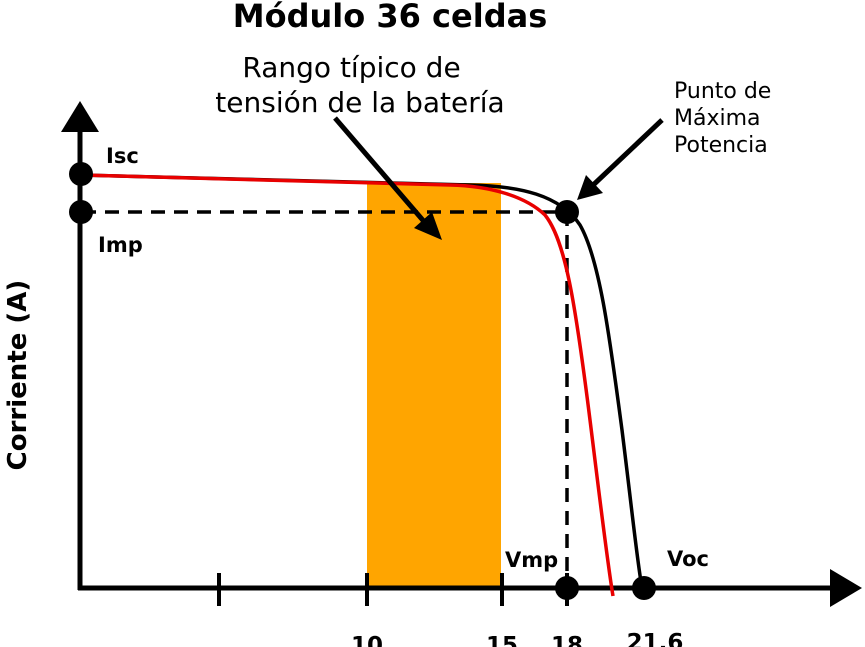 The image size is (865, 647). Describe the element at coordinates (567, 212) in the screenshot. I see `max-power-point` at that location.